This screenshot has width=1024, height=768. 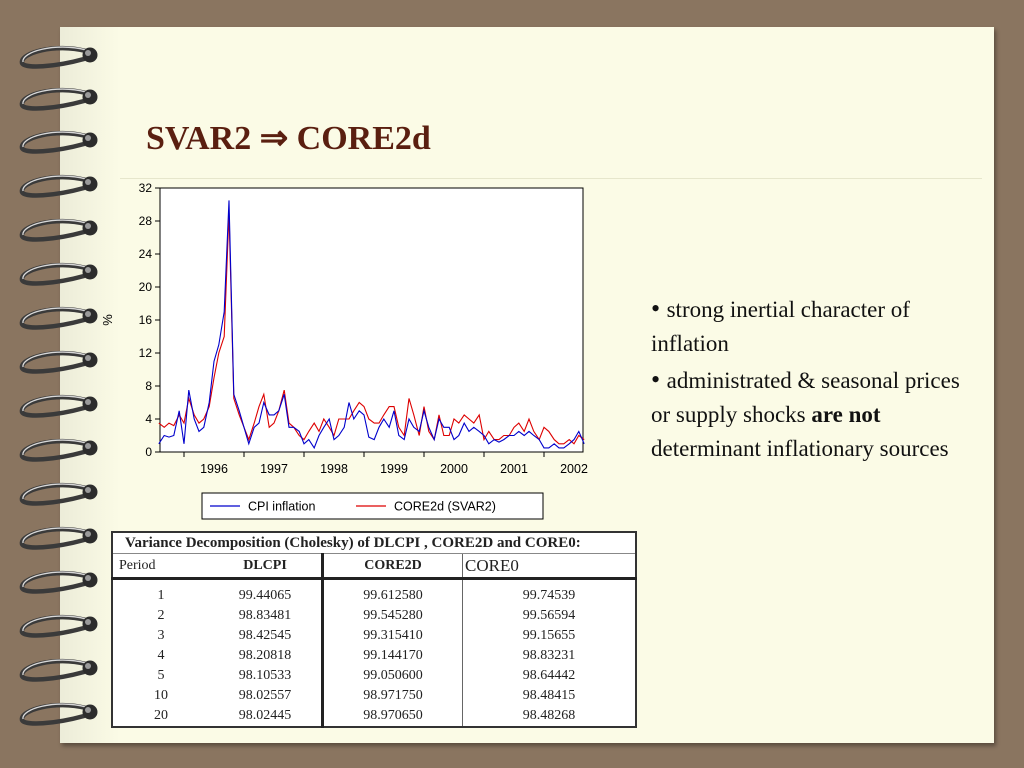 What do you see at coordinates (549, 615) in the screenshot?
I see `table-cell: 99.56594` at bounding box center [549, 615].